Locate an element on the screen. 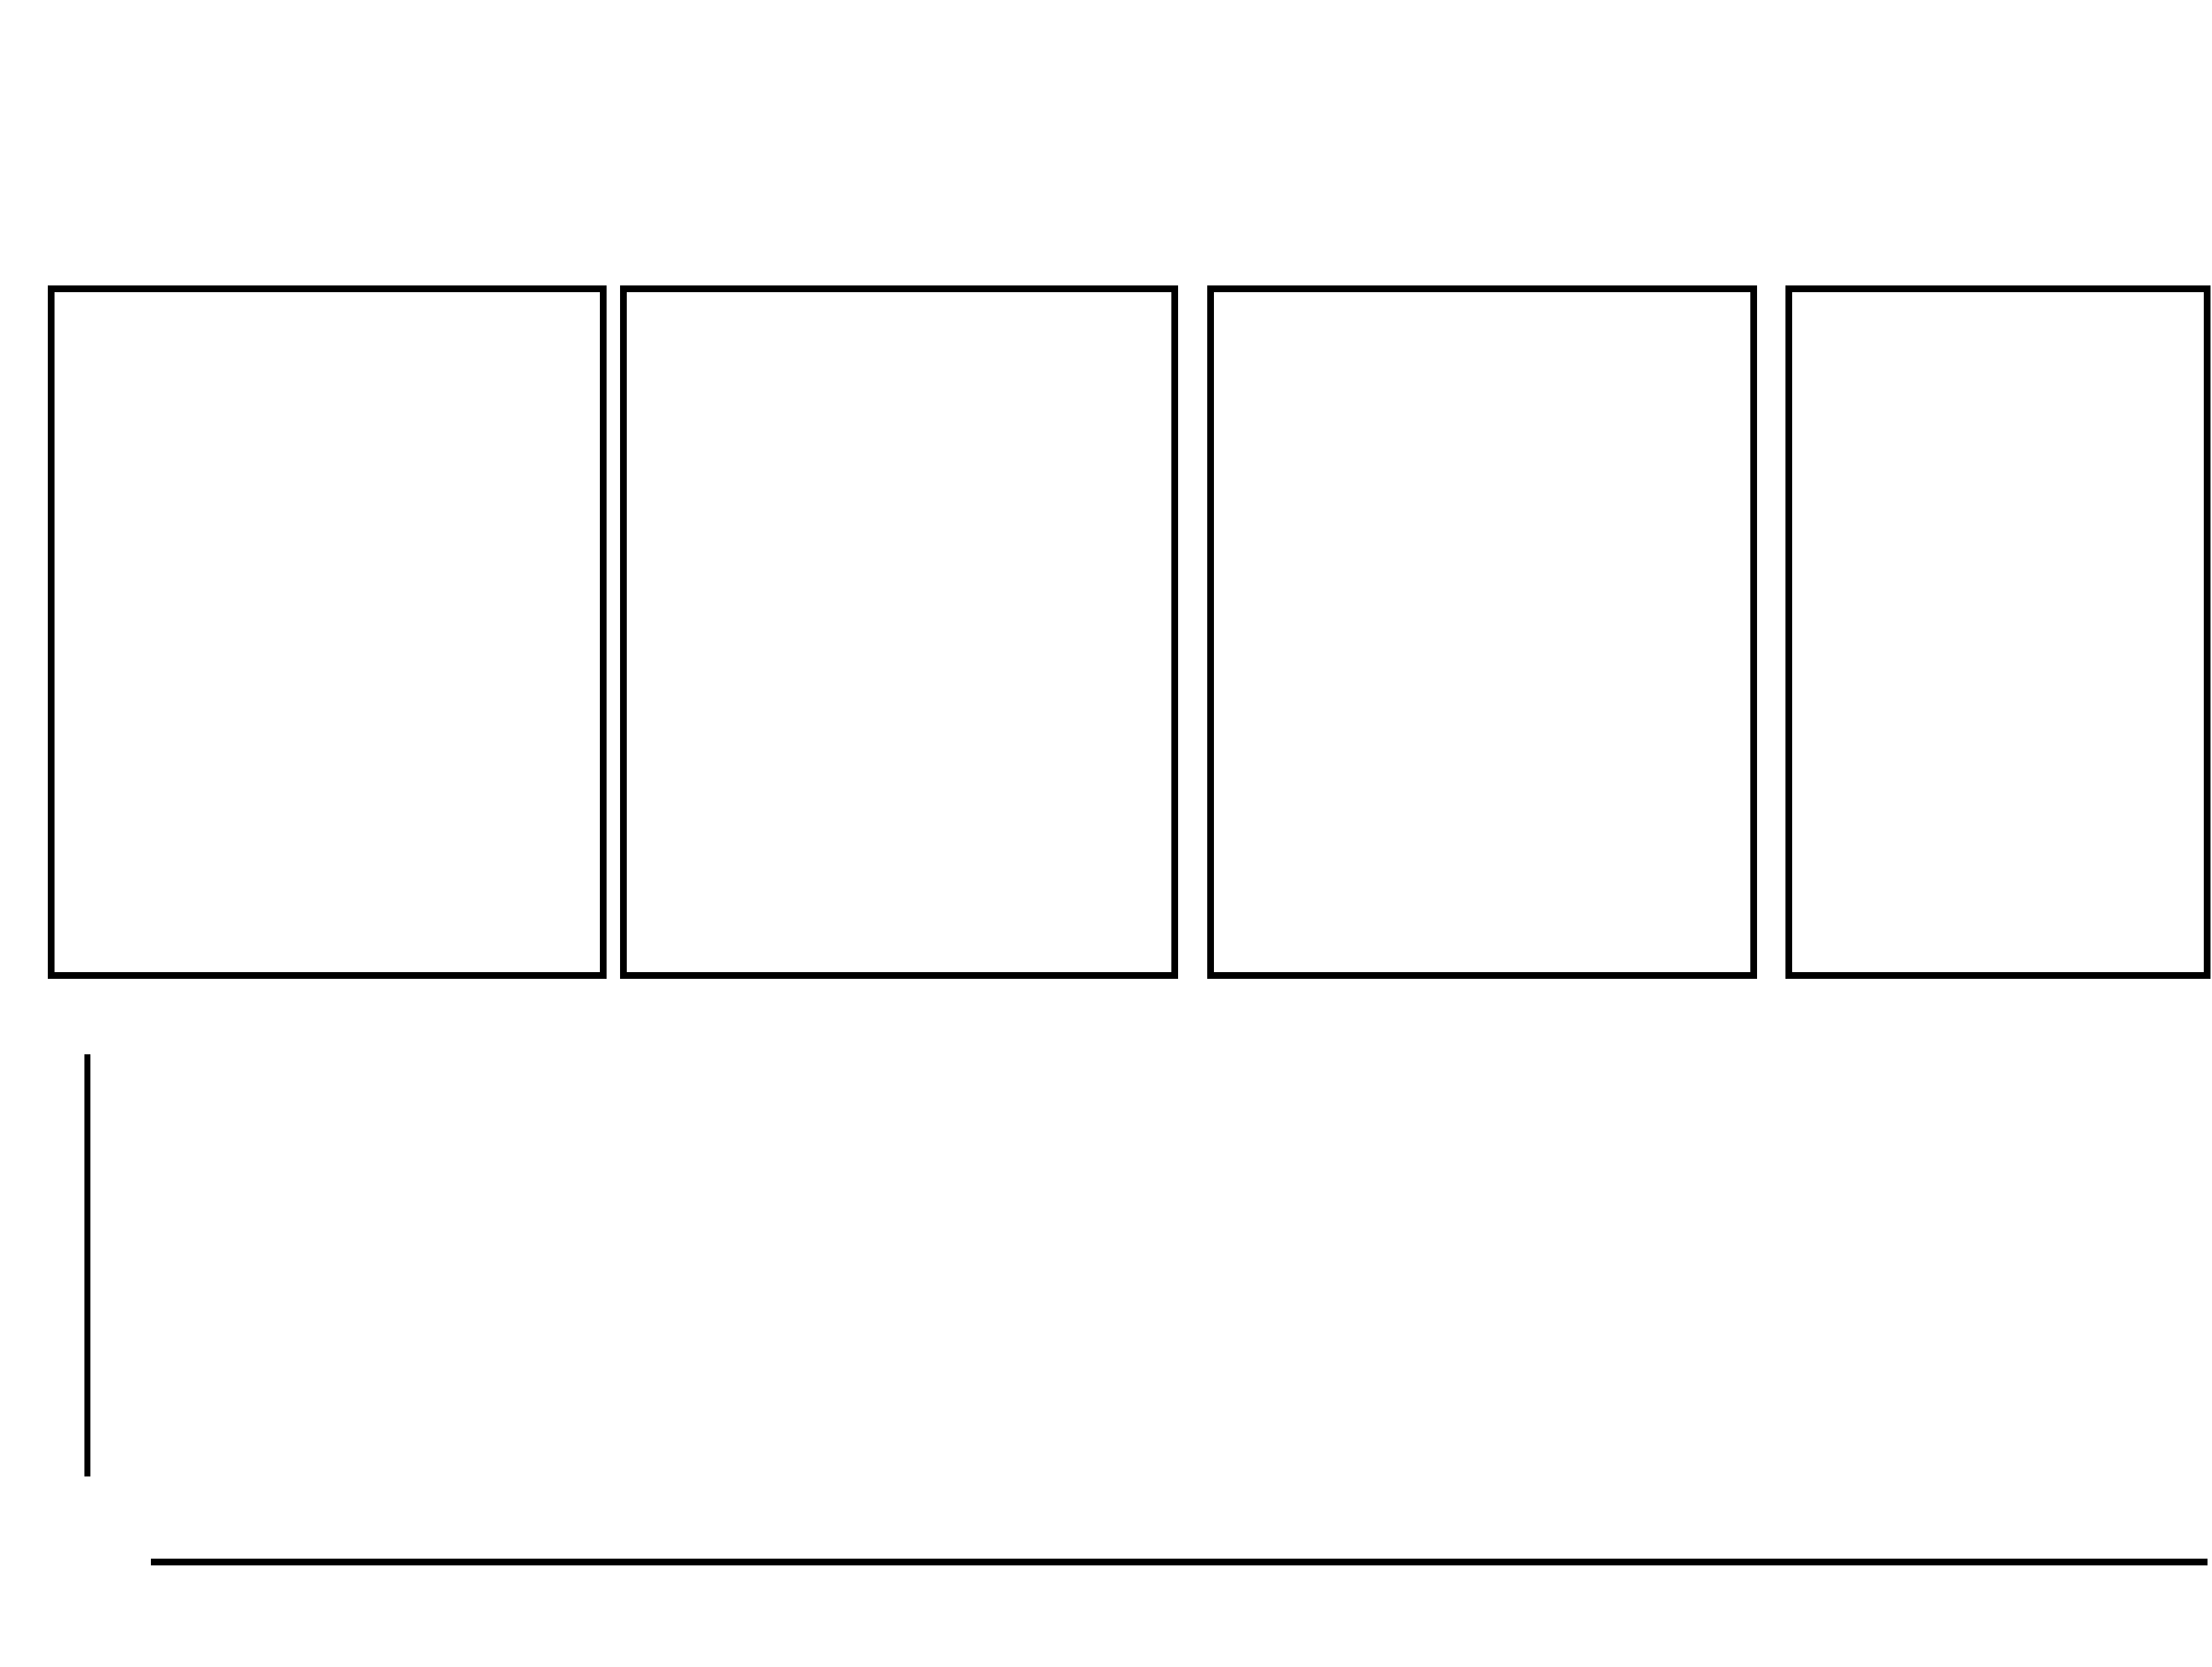  genotype-swatch-ko is located at coordinates (1987, 211).